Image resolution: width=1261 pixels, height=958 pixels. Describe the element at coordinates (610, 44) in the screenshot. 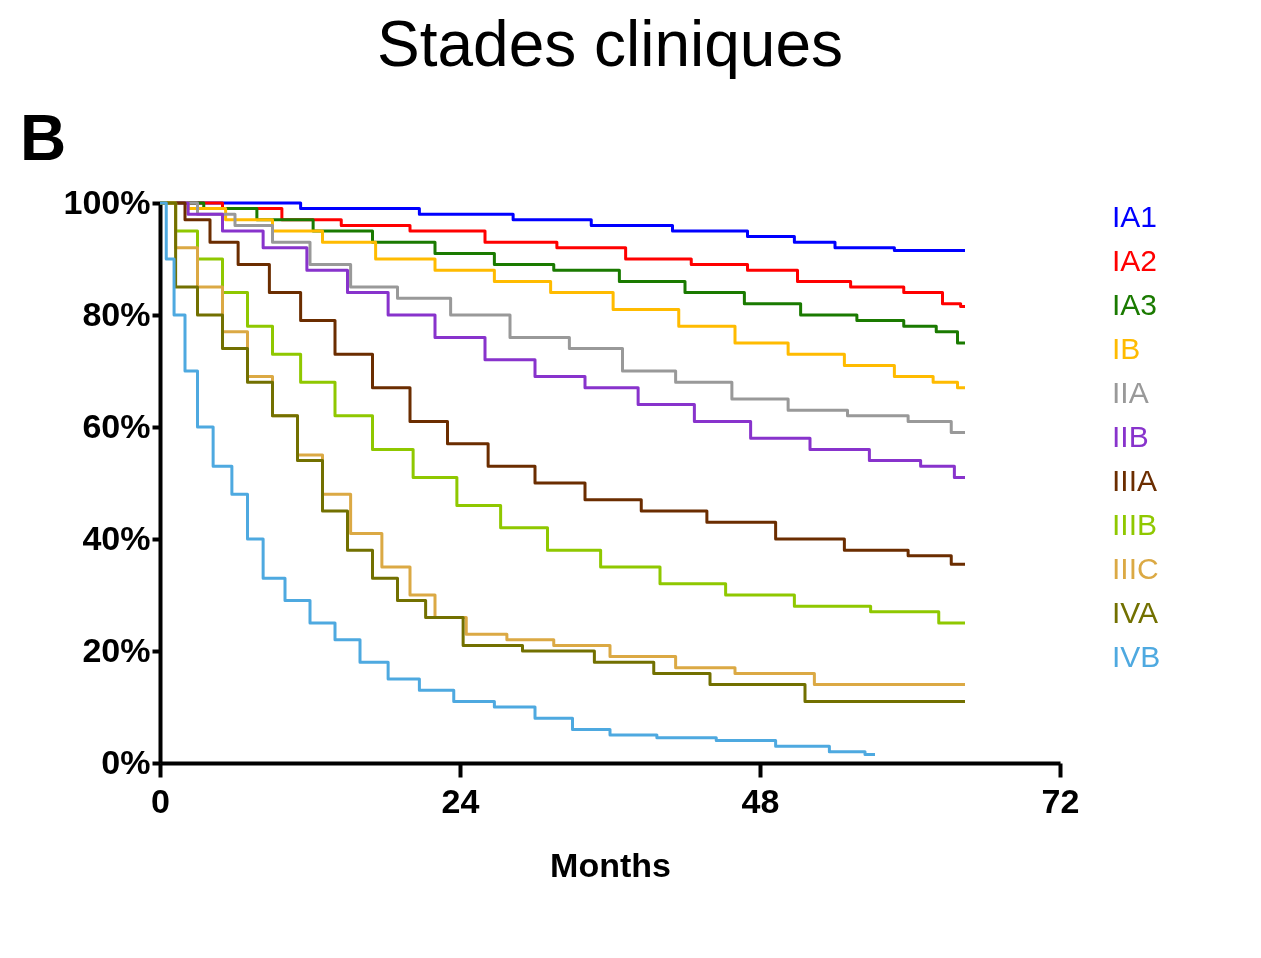

I see `chart-title: Stades cliniques` at that location.